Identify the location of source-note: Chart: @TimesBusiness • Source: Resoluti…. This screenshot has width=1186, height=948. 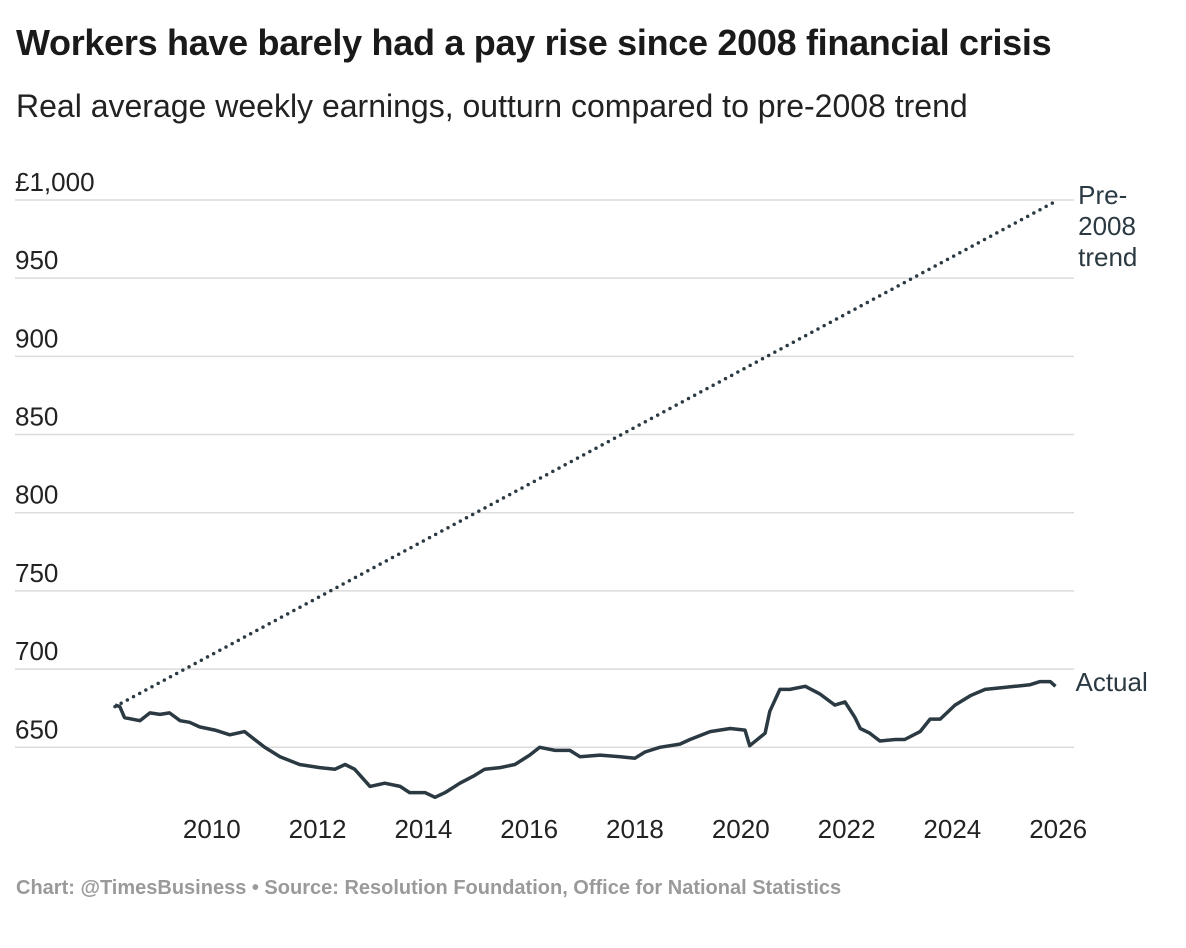
(429, 888).